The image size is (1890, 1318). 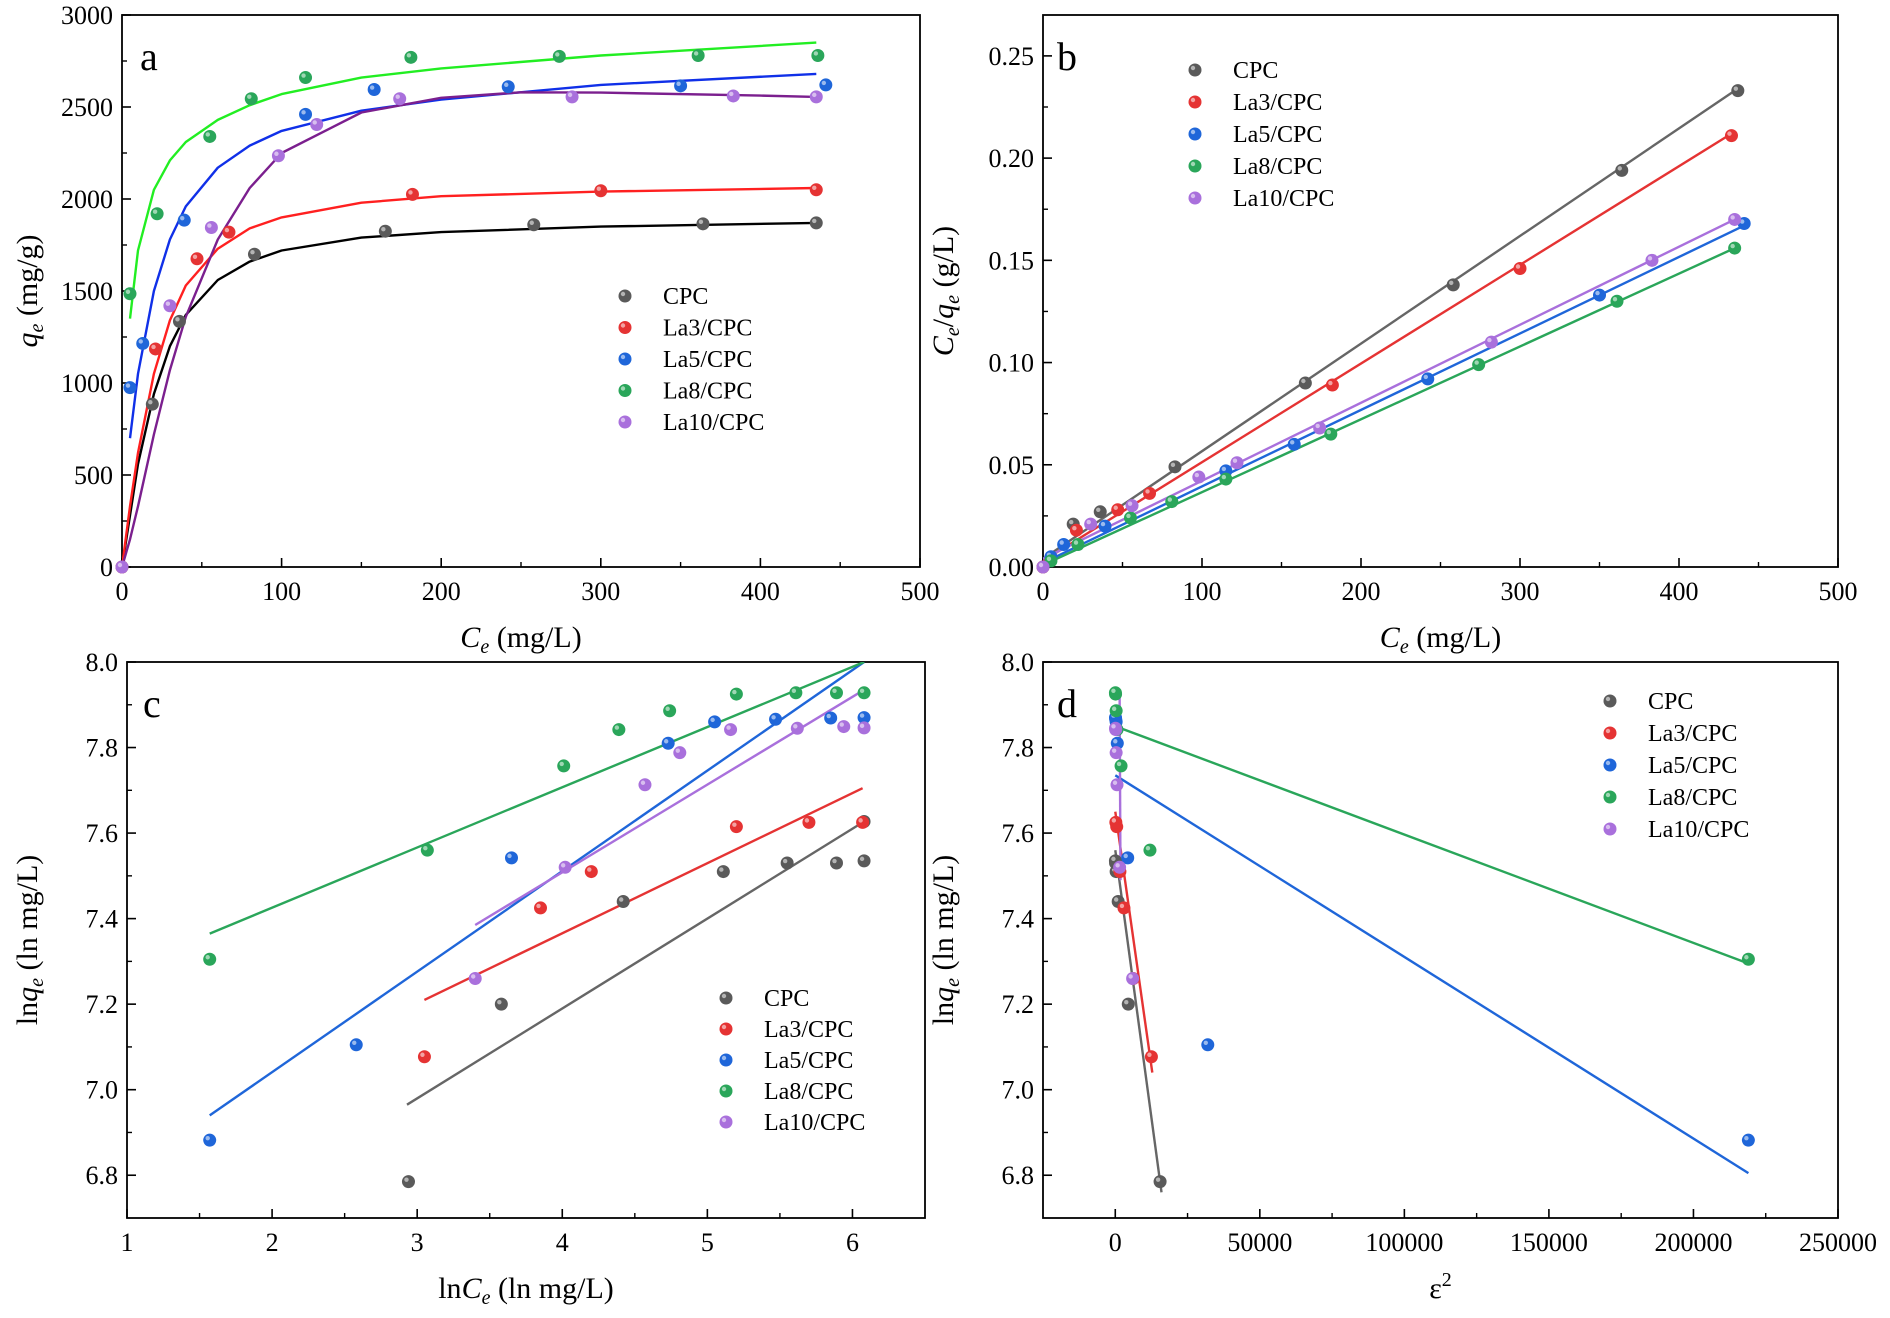 I want to click on legend-marker-cpc-highlight, so click(x=623, y=294).